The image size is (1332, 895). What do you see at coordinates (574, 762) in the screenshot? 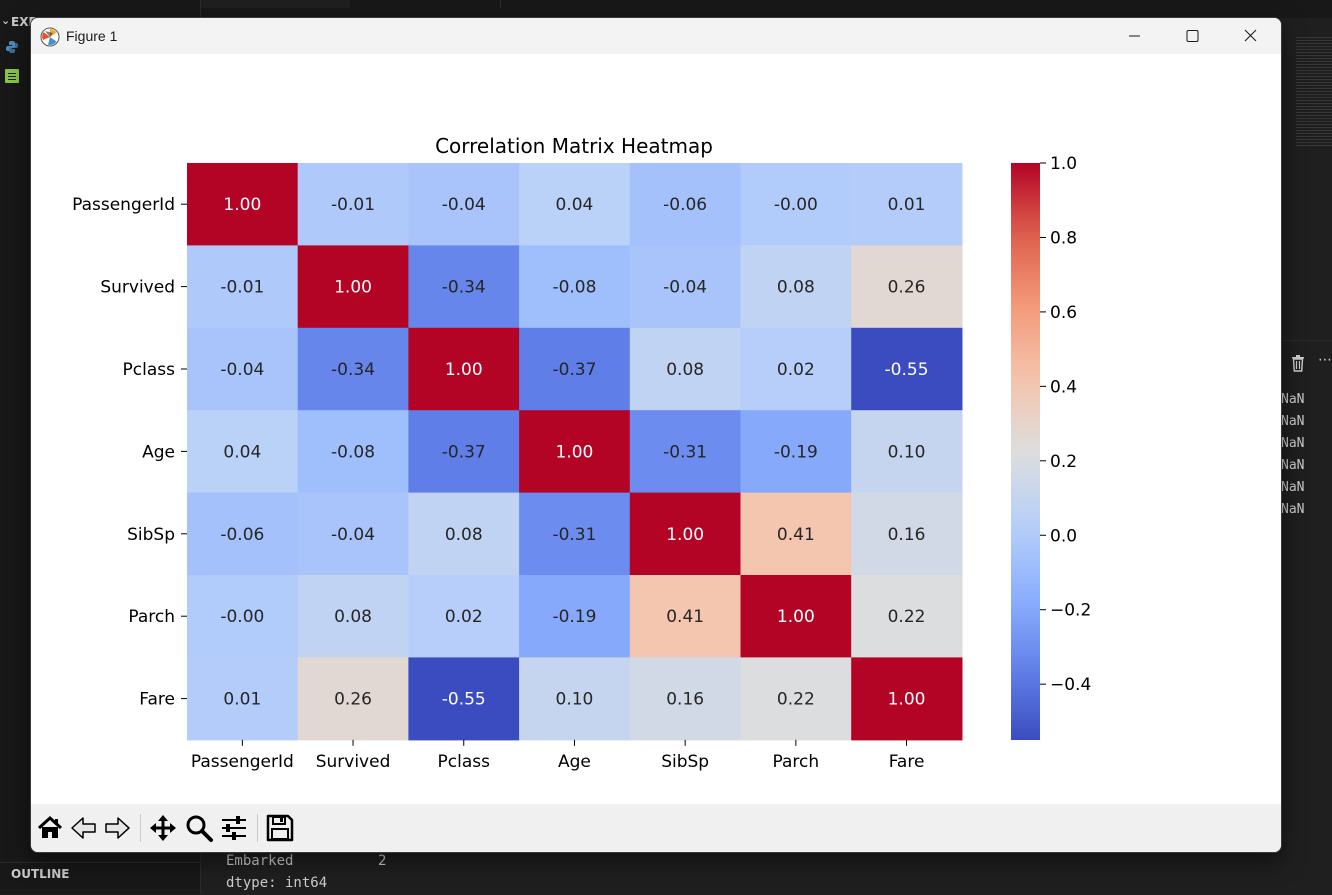
I see `x-tick-label: Age` at bounding box center [574, 762].